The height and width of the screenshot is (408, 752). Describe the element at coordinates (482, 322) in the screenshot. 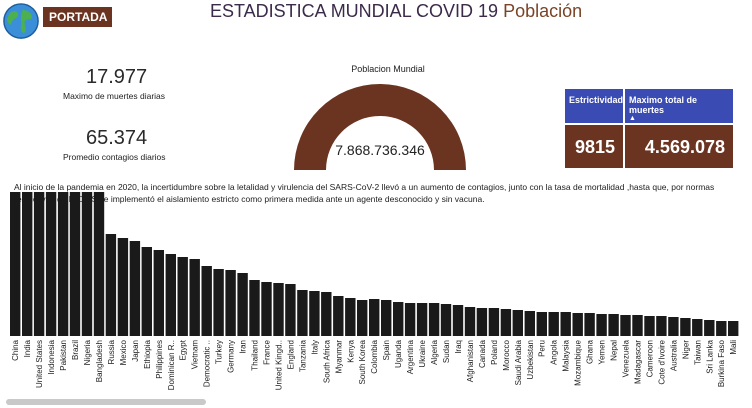

I see `bar-canada` at that location.